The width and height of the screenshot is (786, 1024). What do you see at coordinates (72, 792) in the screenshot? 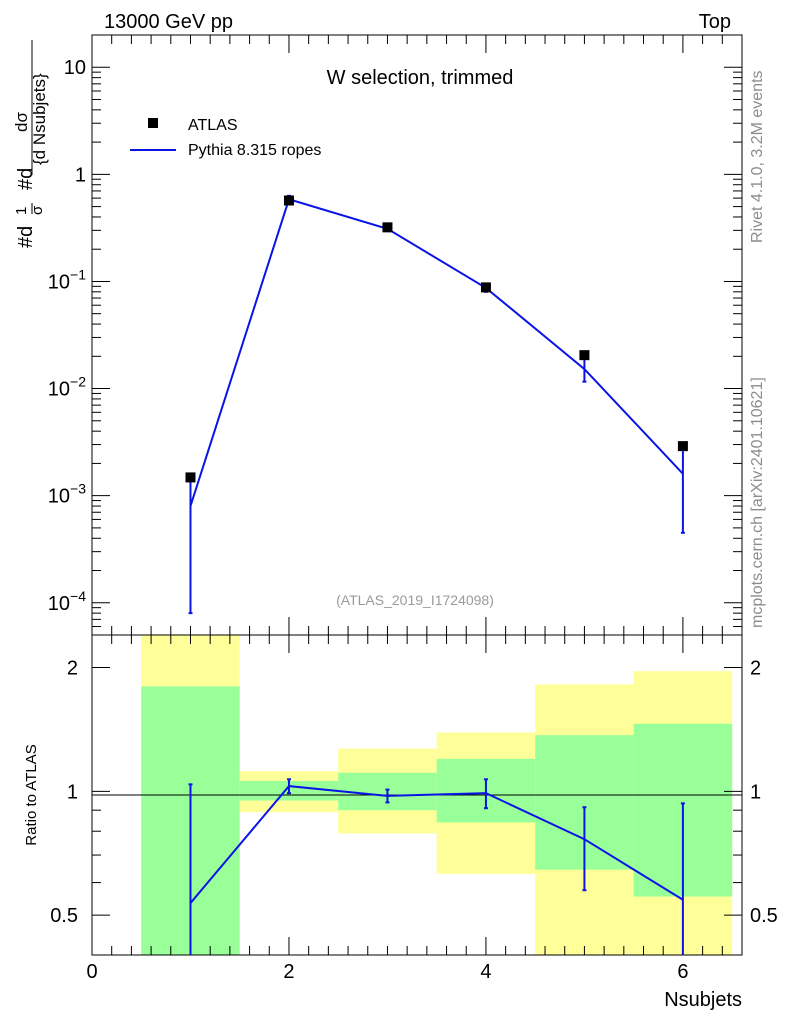
I see `ratio-y-tick-label-left: 1` at bounding box center [72, 792].